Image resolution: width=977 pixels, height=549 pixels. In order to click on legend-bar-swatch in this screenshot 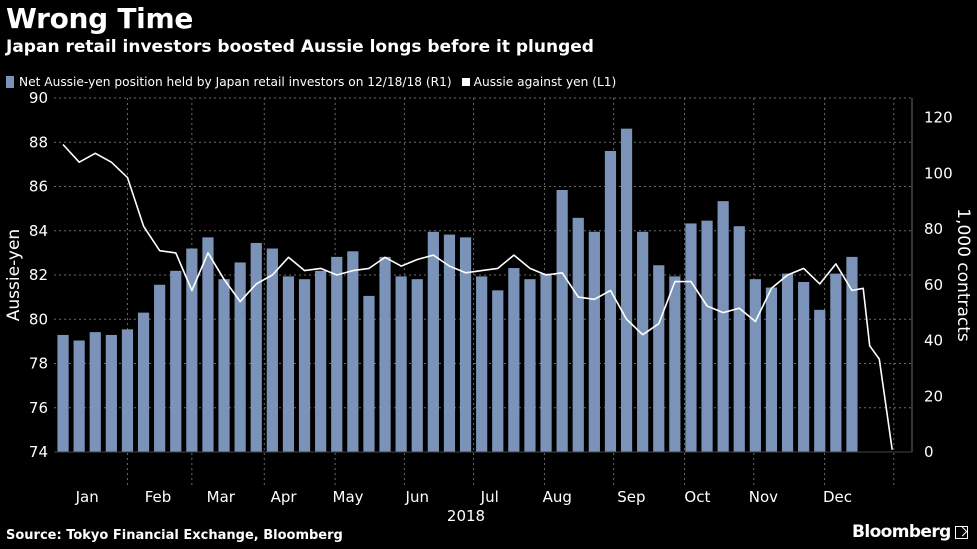, I will do `click(10, 82)`.